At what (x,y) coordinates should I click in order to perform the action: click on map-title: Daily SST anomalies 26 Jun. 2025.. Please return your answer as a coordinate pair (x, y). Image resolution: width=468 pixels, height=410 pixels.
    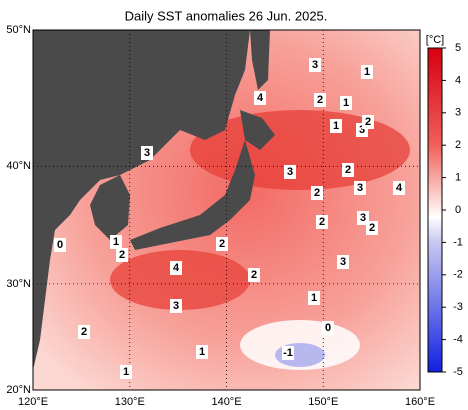
    Looking at the image, I should click on (226, 15).